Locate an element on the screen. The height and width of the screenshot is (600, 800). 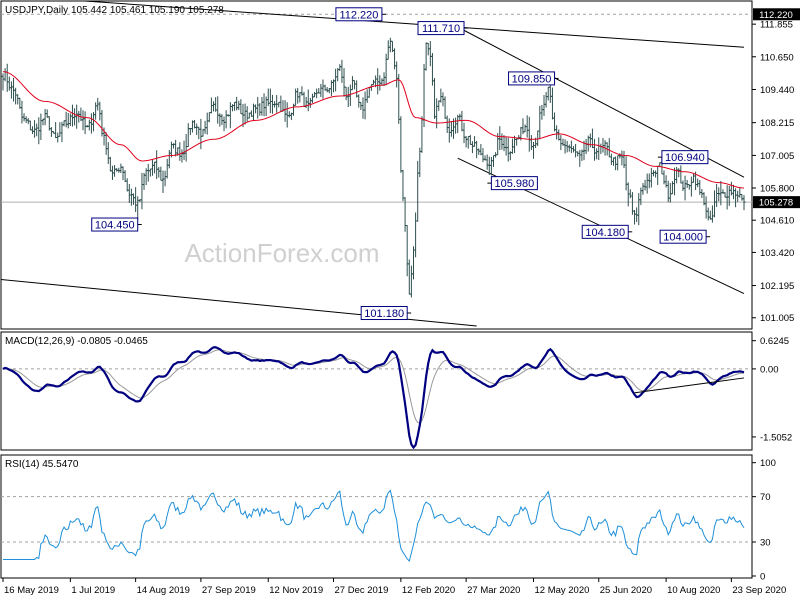
svg-text: 104.000 is located at coordinates (683, 238).